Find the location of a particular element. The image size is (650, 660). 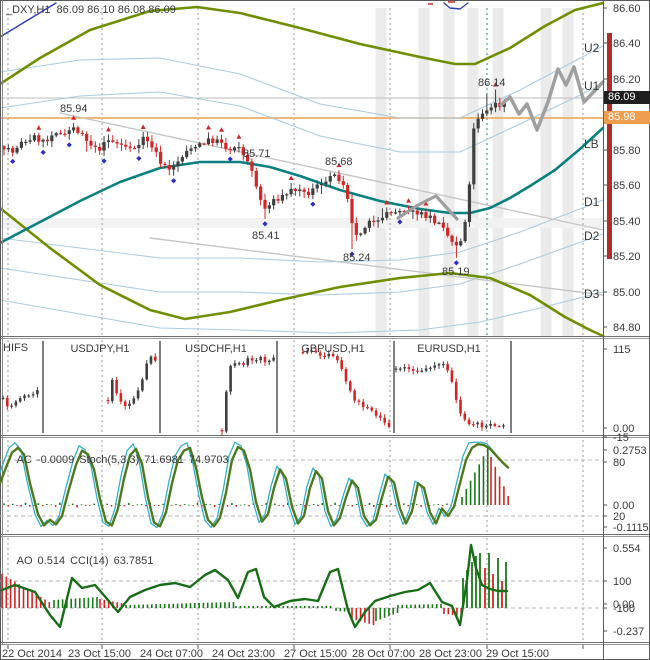

price-axis is located at coordinates (609, 146).